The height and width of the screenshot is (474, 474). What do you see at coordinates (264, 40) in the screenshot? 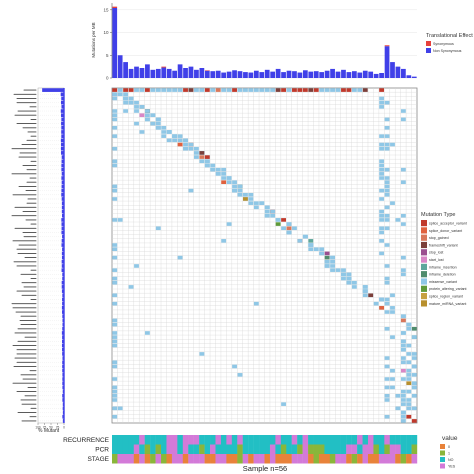
I see `tmb-plot-area` at bounding box center [264, 40].